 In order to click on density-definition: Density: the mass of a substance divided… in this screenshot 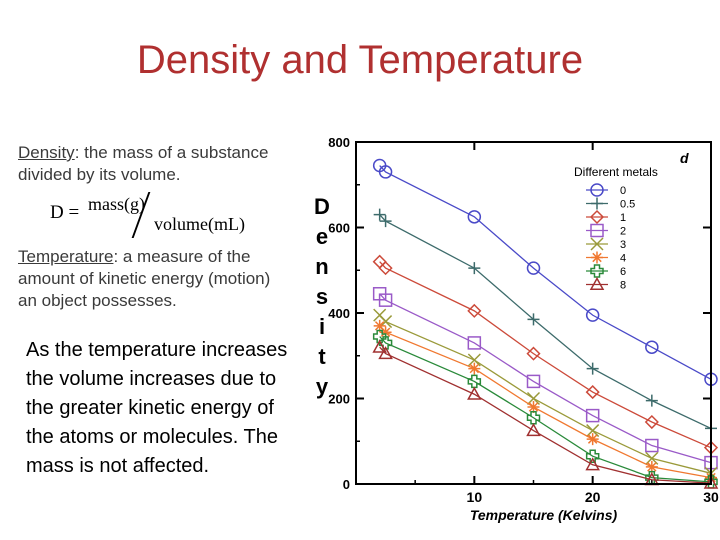, I will do `click(168, 164)`.